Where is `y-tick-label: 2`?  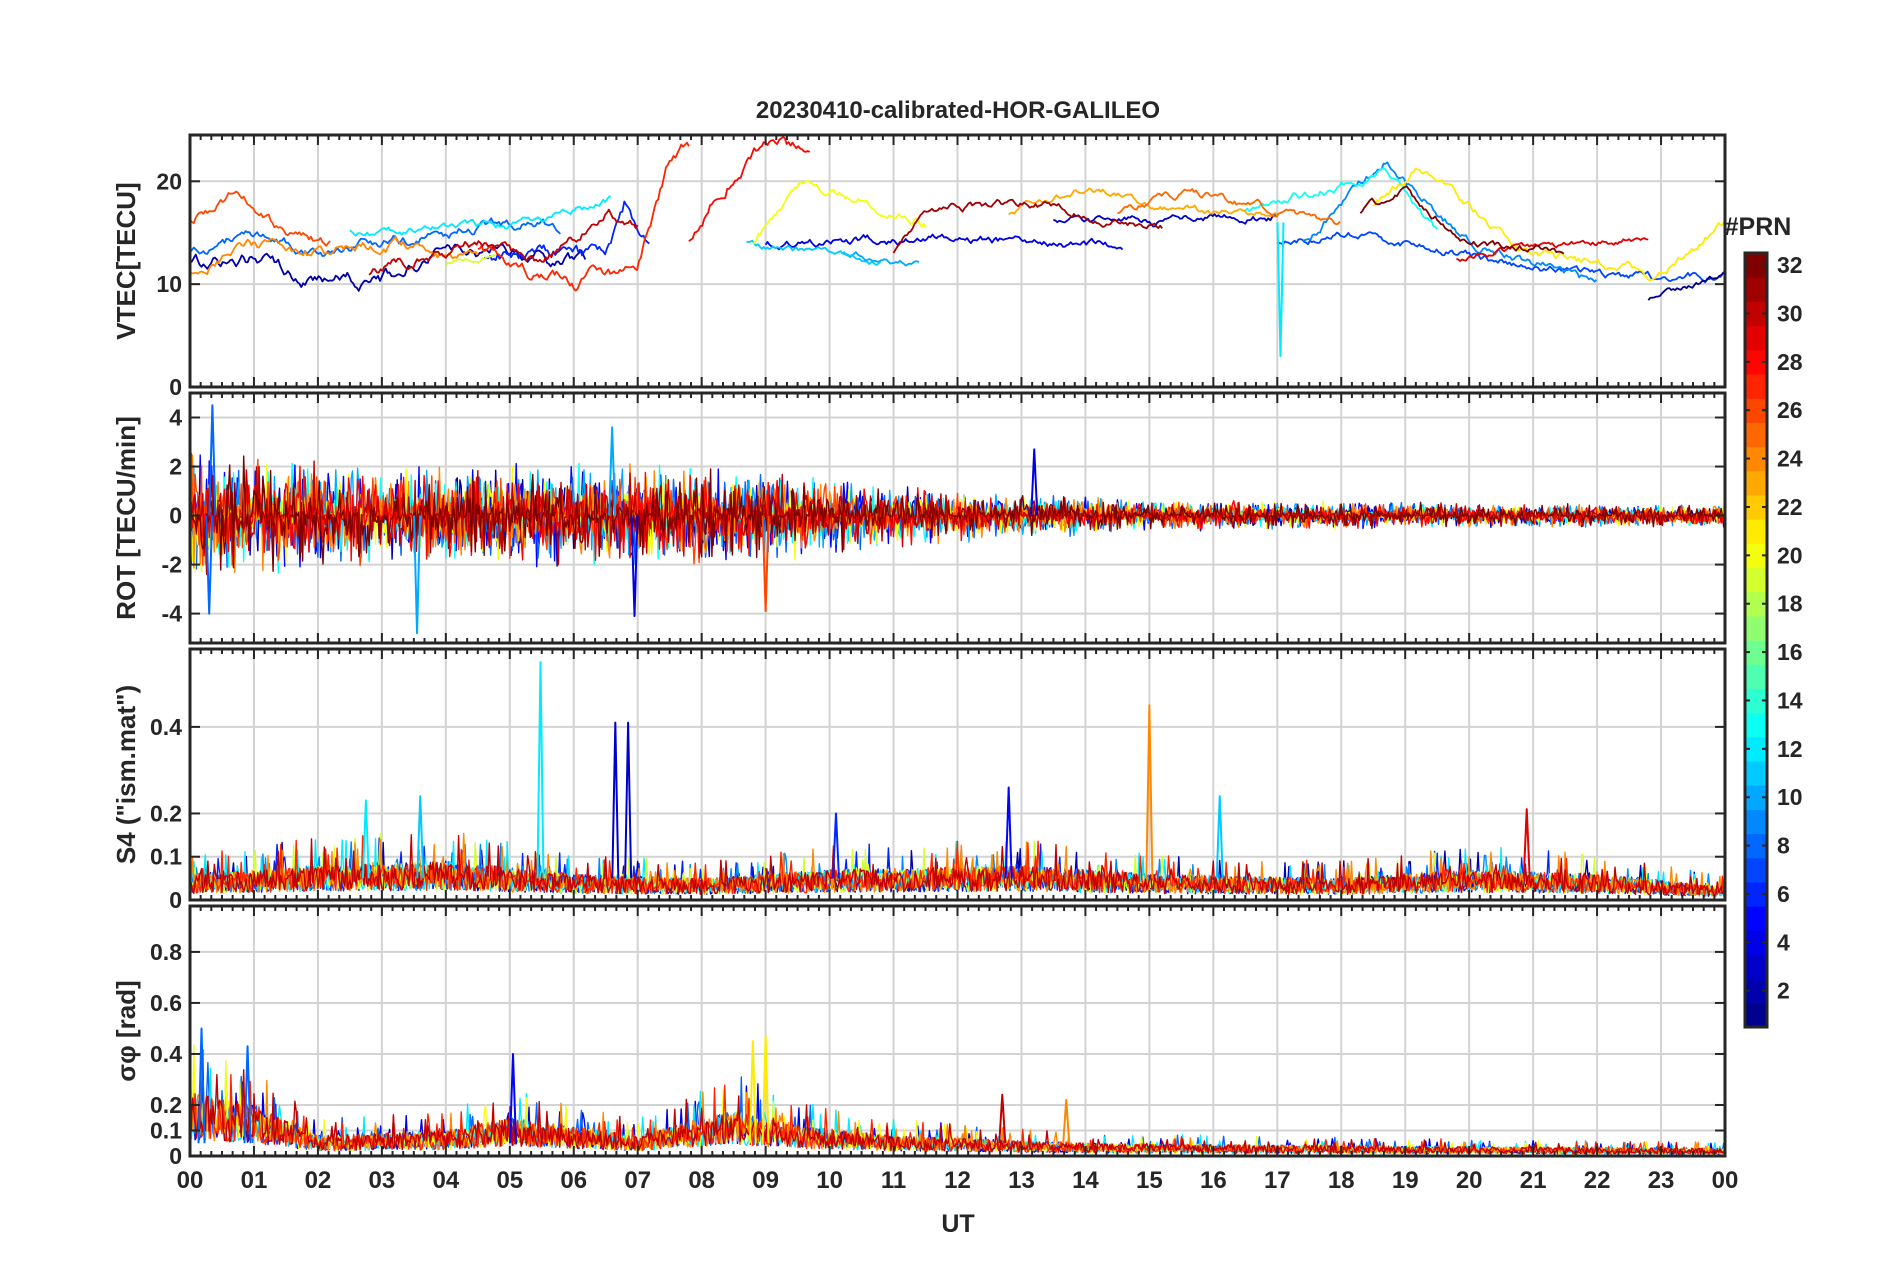 y-tick-label: 2 is located at coordinates (175, 467).